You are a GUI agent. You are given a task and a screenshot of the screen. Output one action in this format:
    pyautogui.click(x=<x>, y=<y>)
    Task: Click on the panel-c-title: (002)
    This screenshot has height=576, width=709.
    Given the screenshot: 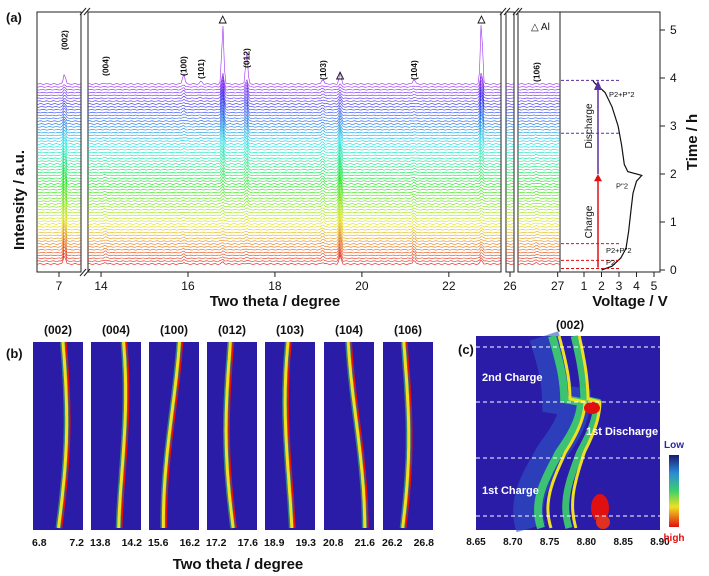 What is the action you would take?
    pyautogui.click(x=570, y=325)
    